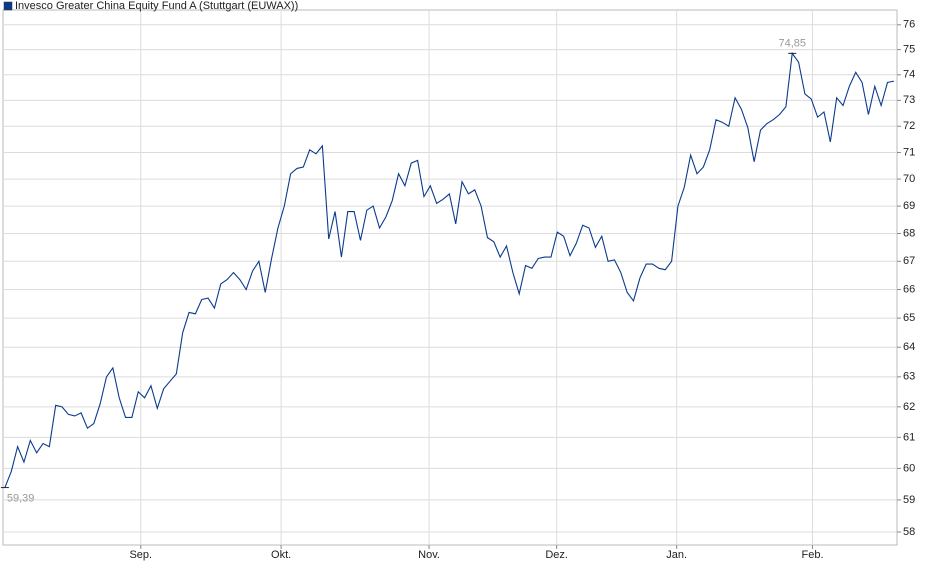 The image size is (940, 579). What do you see at coordinates (909, 407) in the screenshot?
I see `y-tick-label: 62` at bounding box center [909, 407].